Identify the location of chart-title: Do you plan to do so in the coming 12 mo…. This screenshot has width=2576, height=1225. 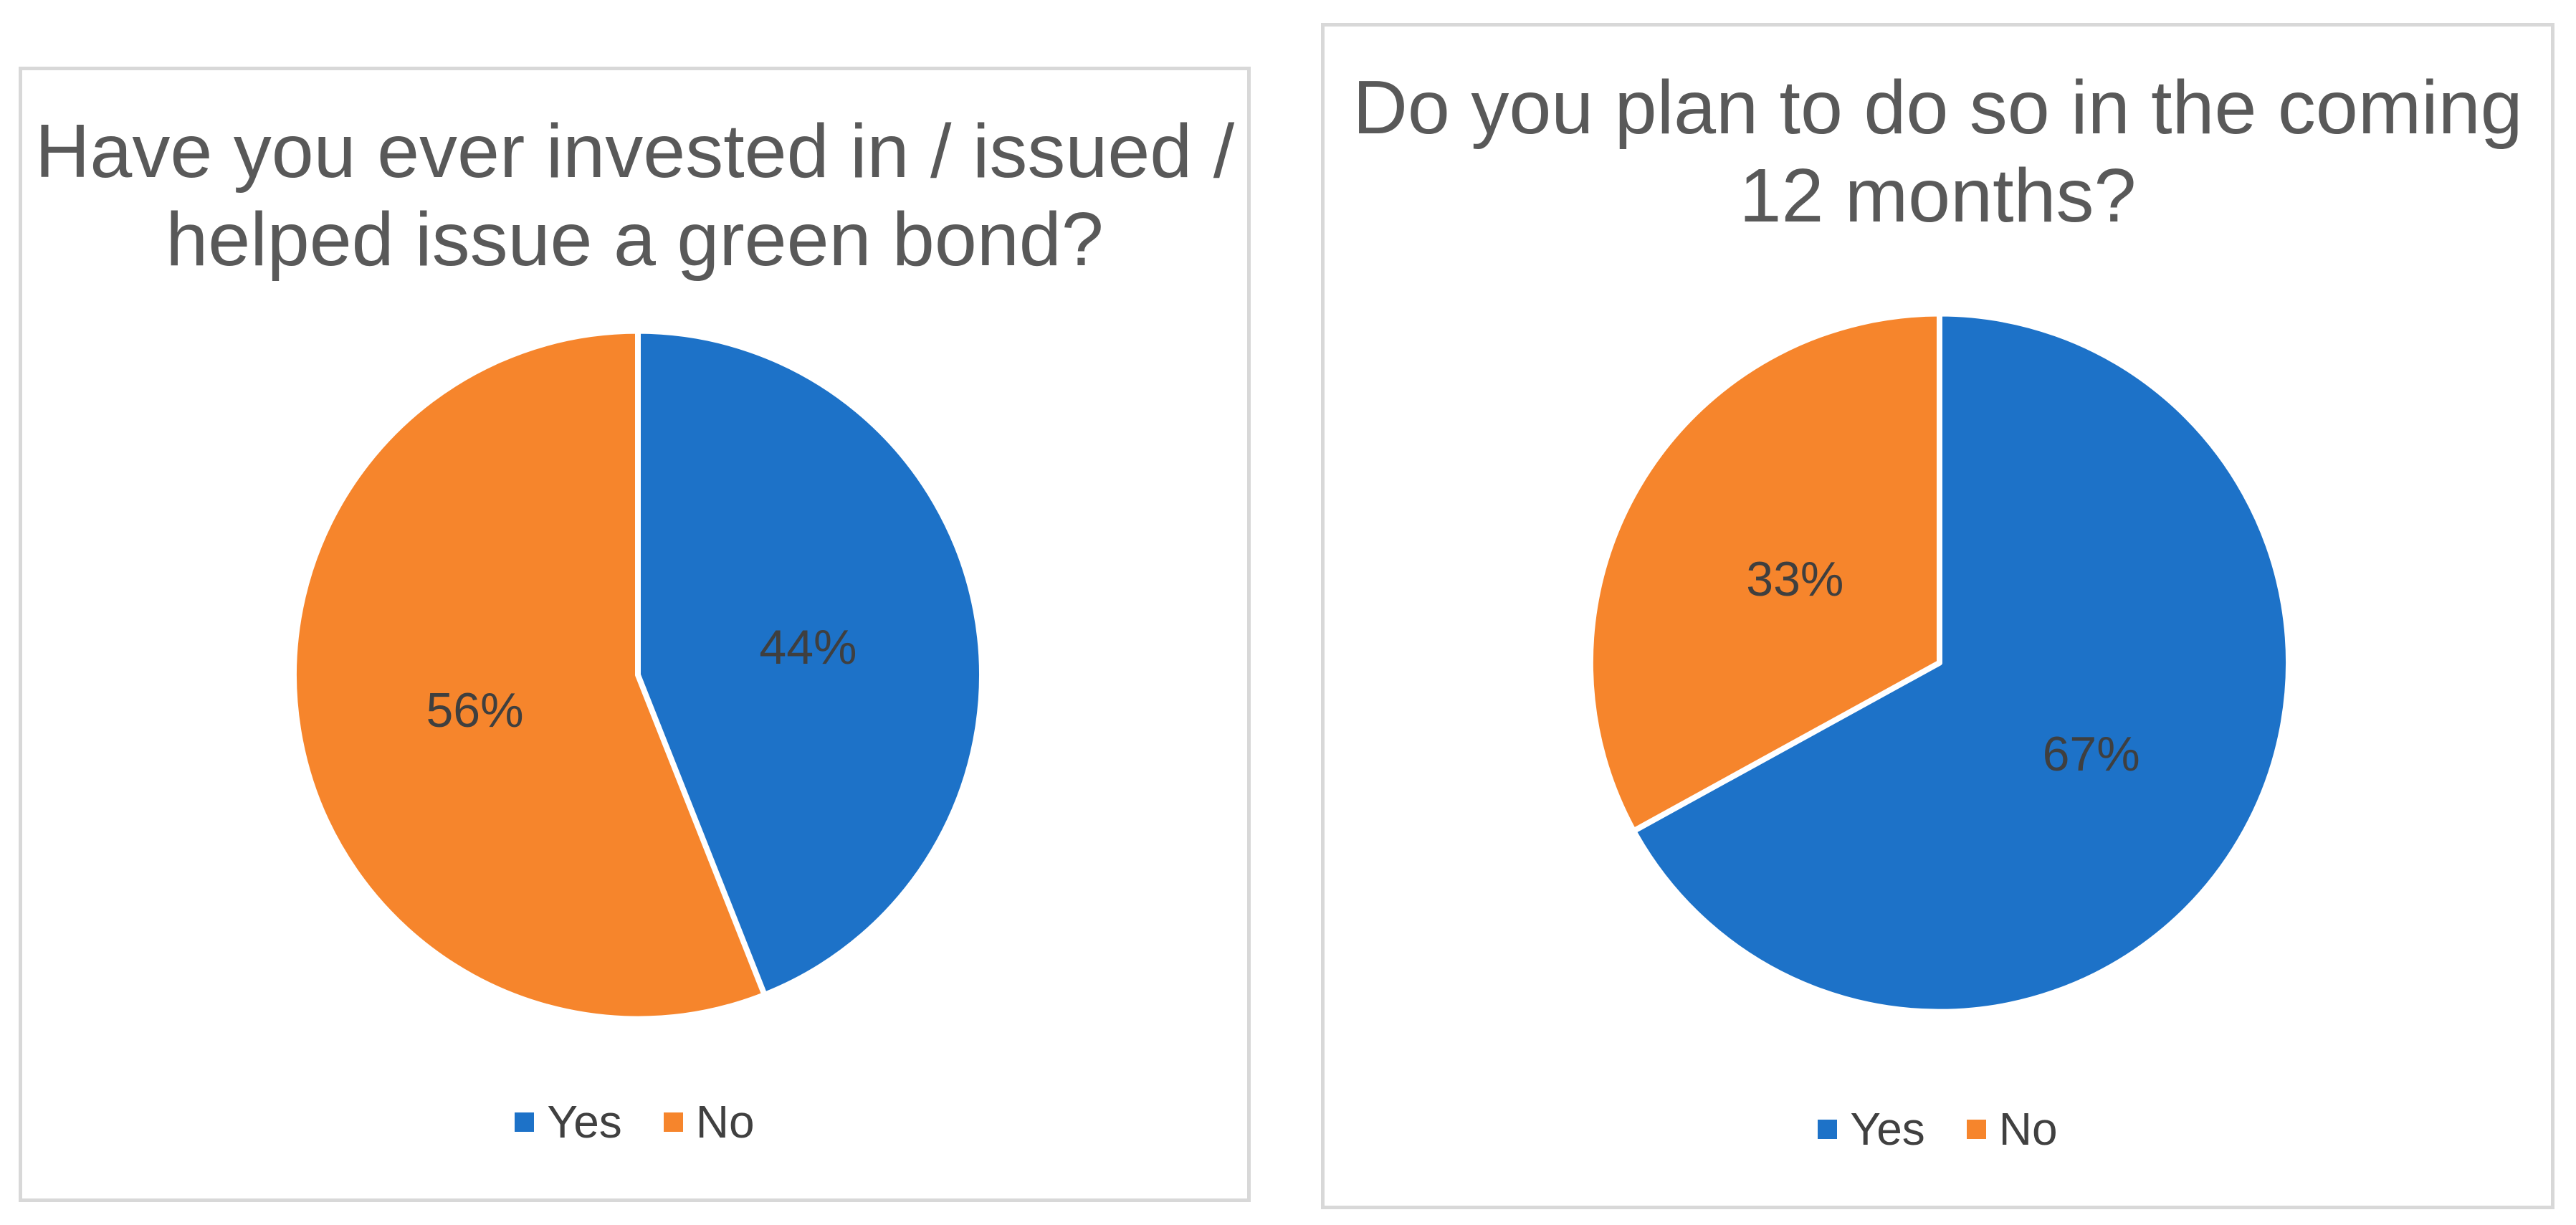
(1938, 152).